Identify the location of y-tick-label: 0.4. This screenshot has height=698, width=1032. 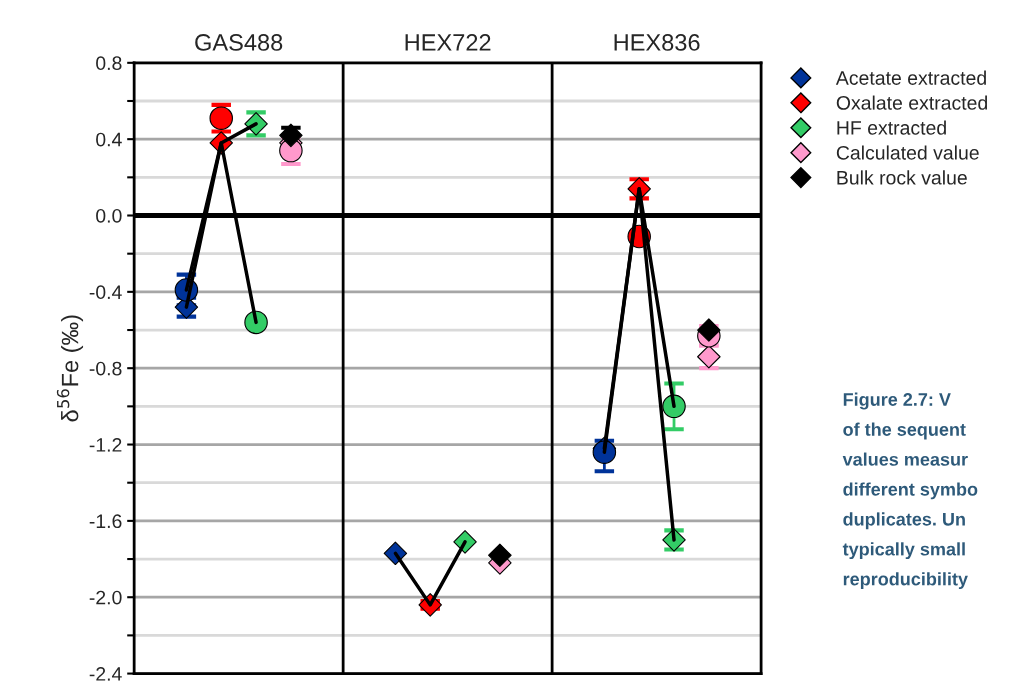
(109, 139).